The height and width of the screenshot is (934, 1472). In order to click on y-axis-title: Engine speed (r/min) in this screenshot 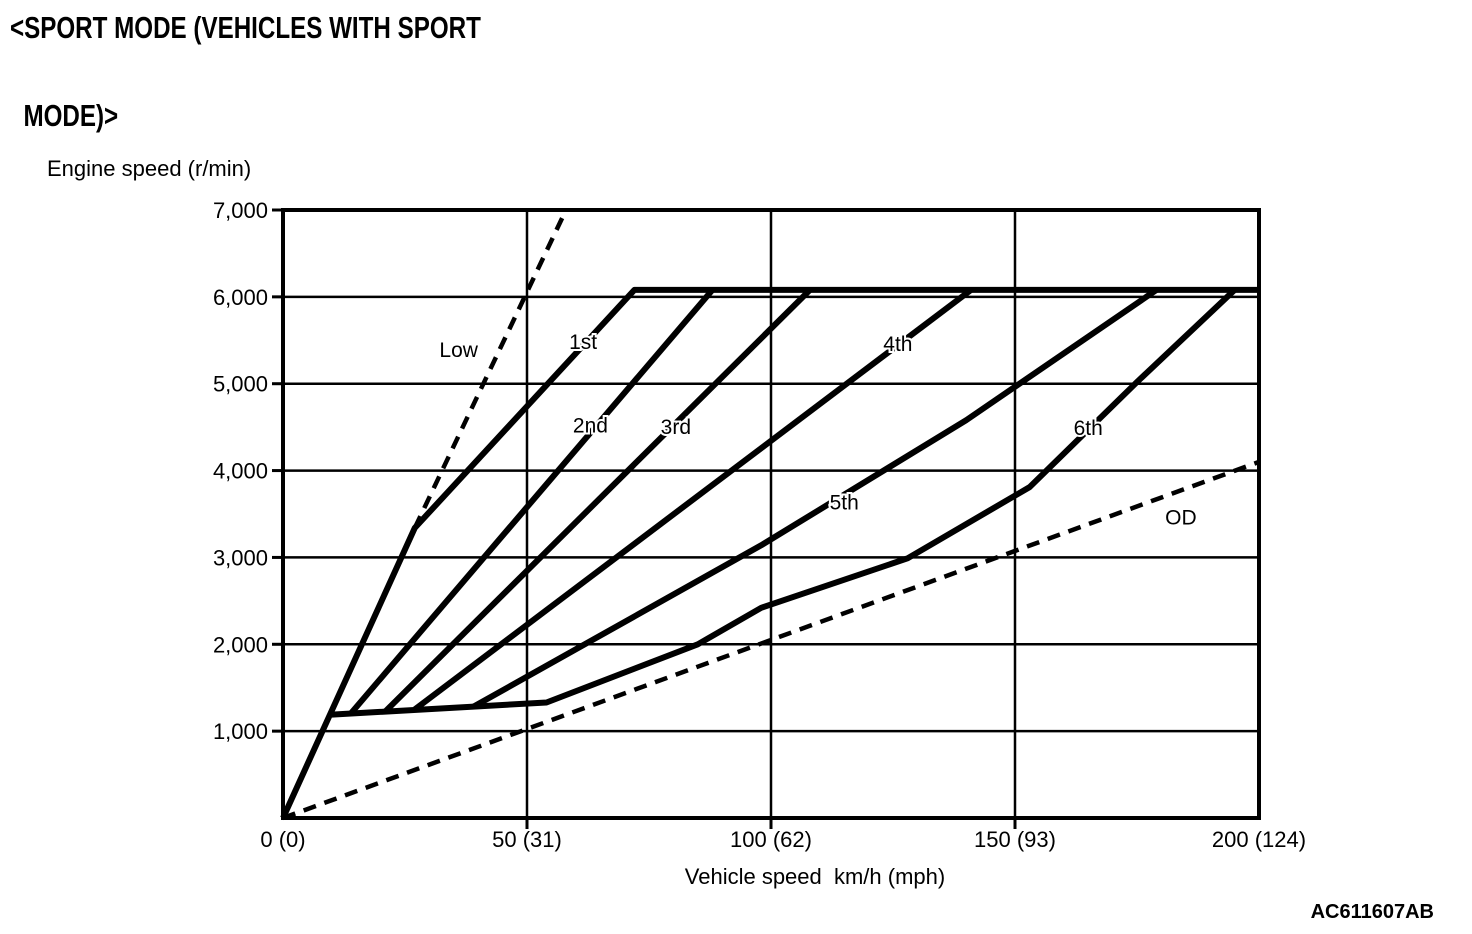, I will do `click(149, 168)`.